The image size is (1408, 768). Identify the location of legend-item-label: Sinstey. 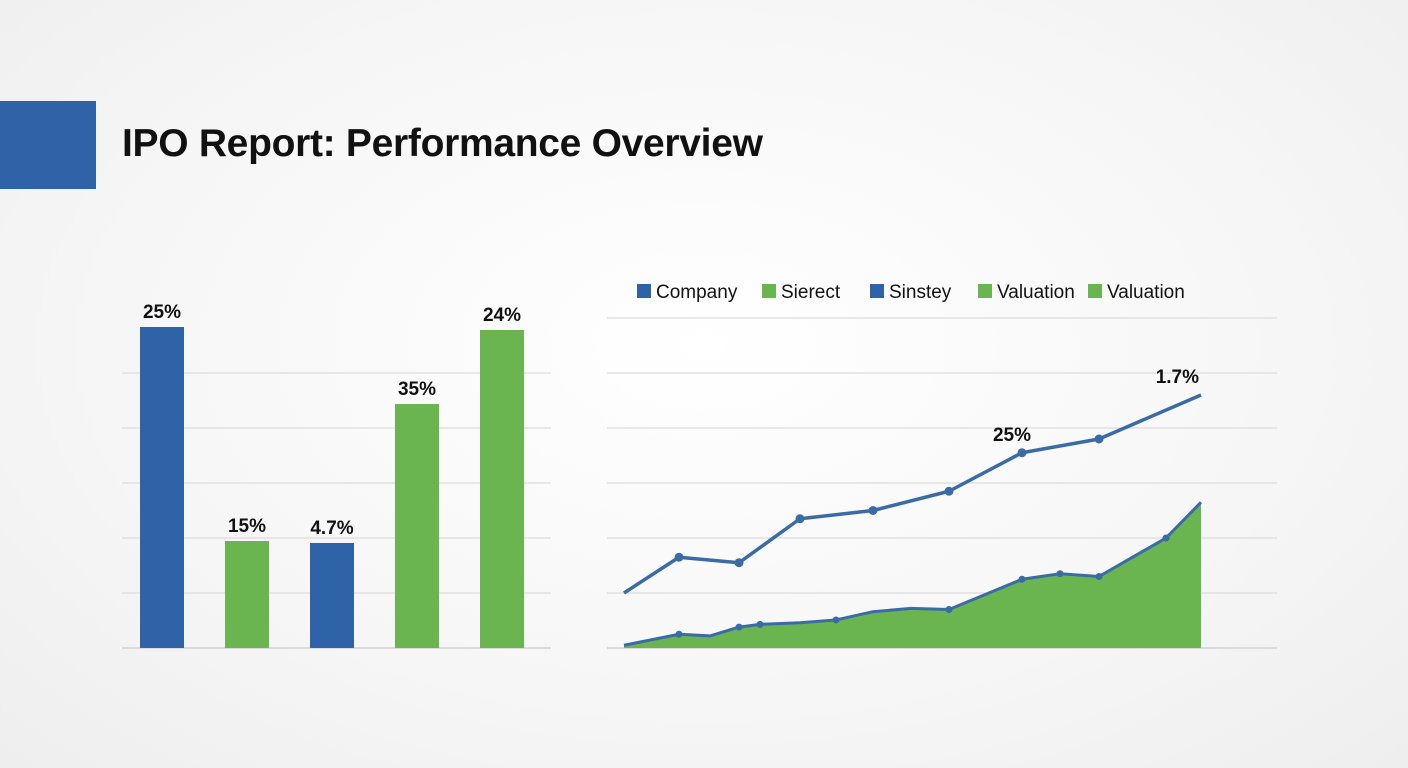
(920, 292).